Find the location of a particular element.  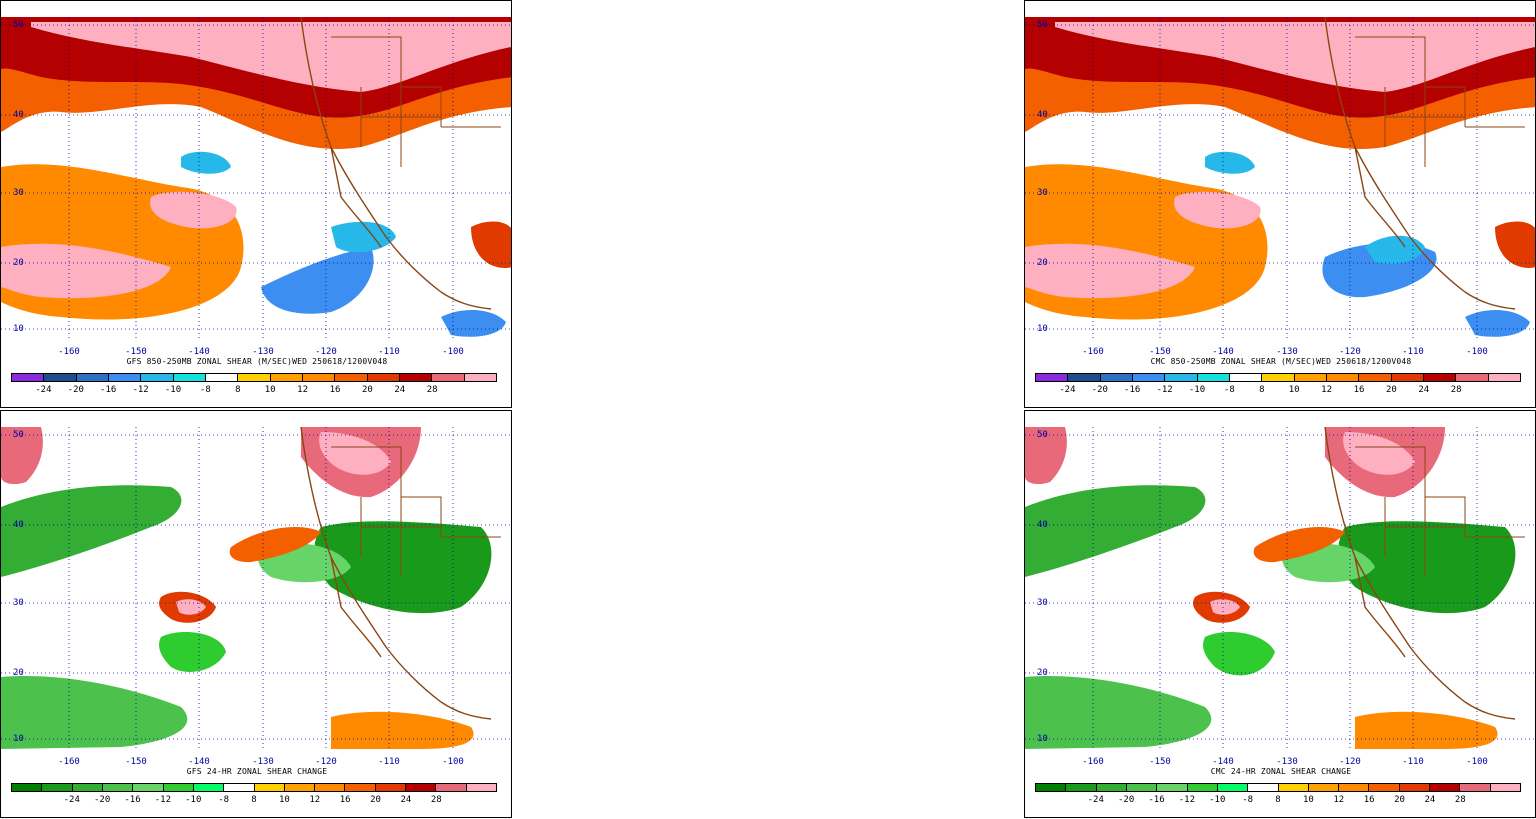

color-scale-labels: -24 -20 -16 -12 -10 -8 8 10 12 16 20 24 28 is located at coordinates (254, 391).